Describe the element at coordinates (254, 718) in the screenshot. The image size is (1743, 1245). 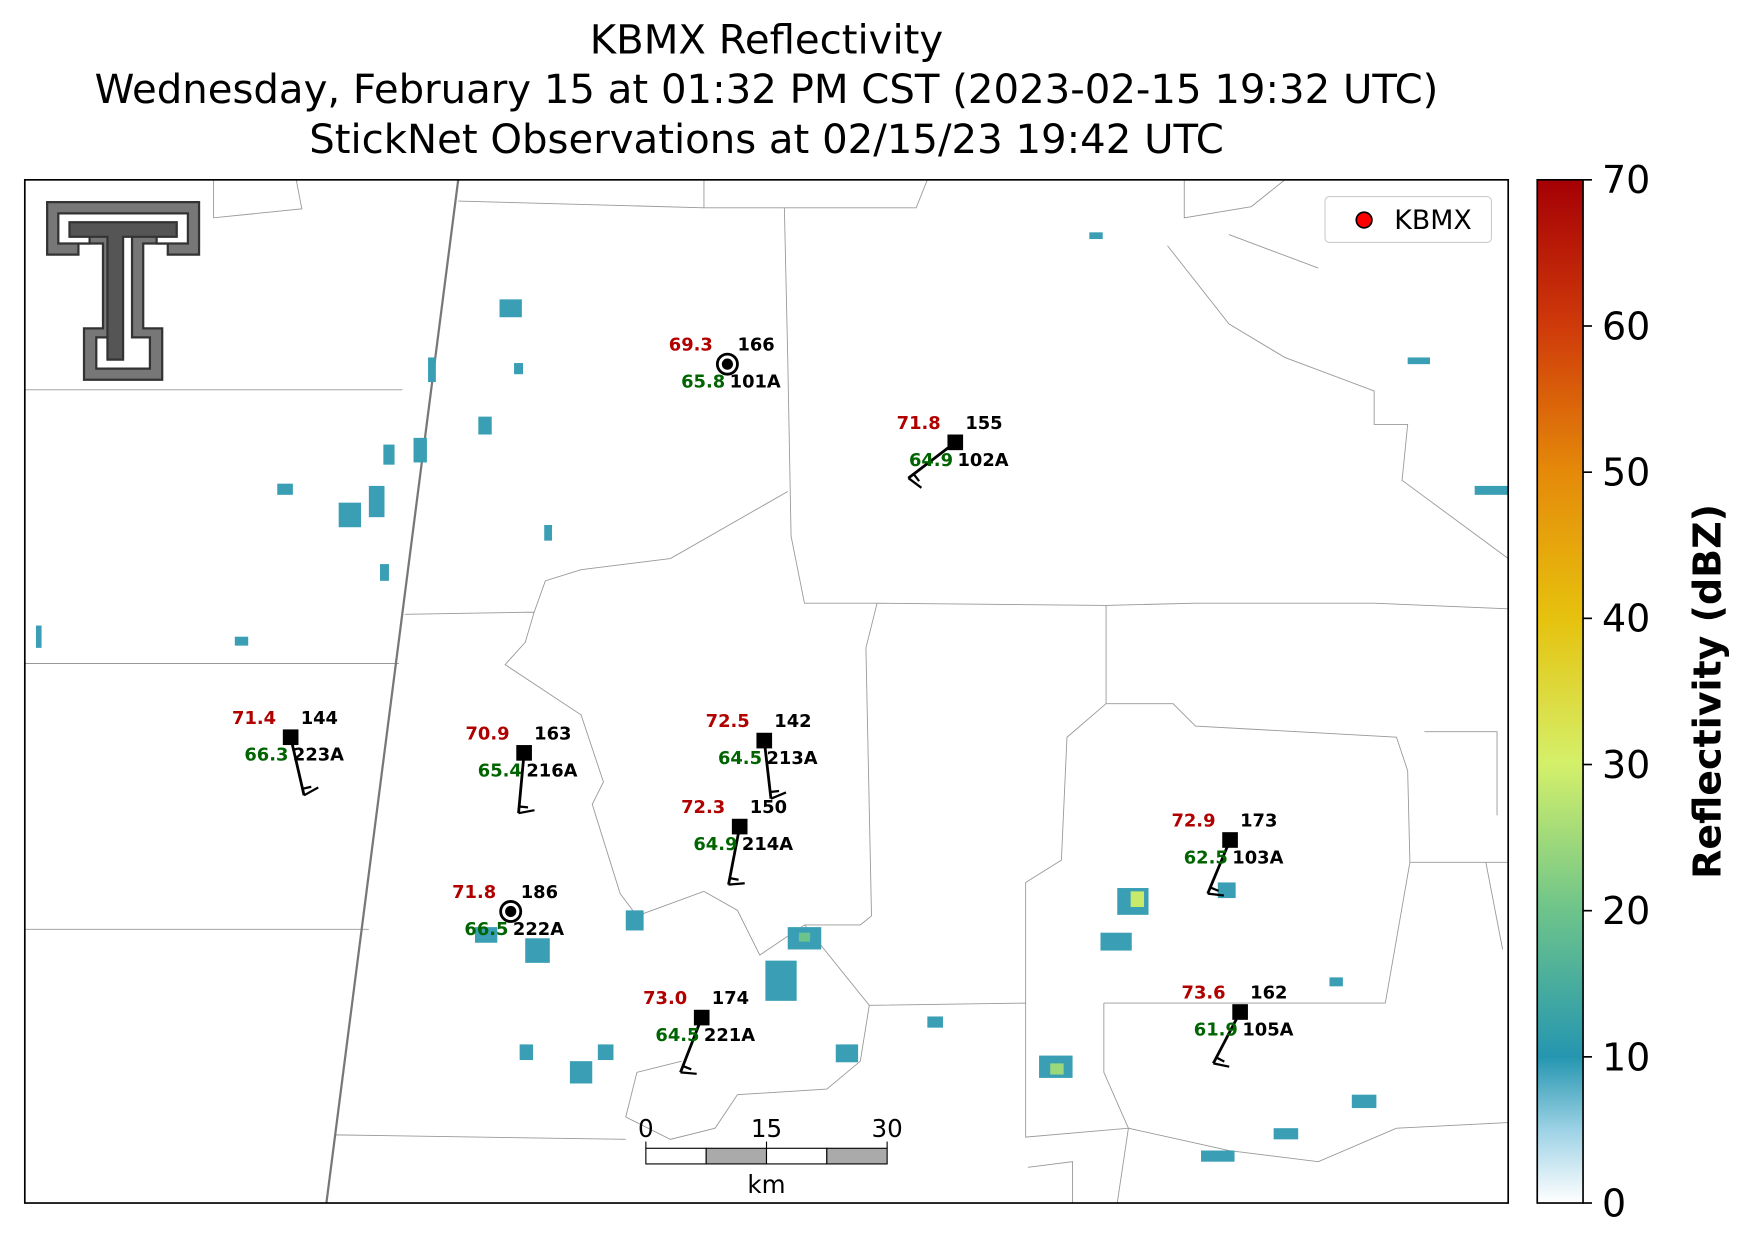
I see `temperature: 71.4` at that location.